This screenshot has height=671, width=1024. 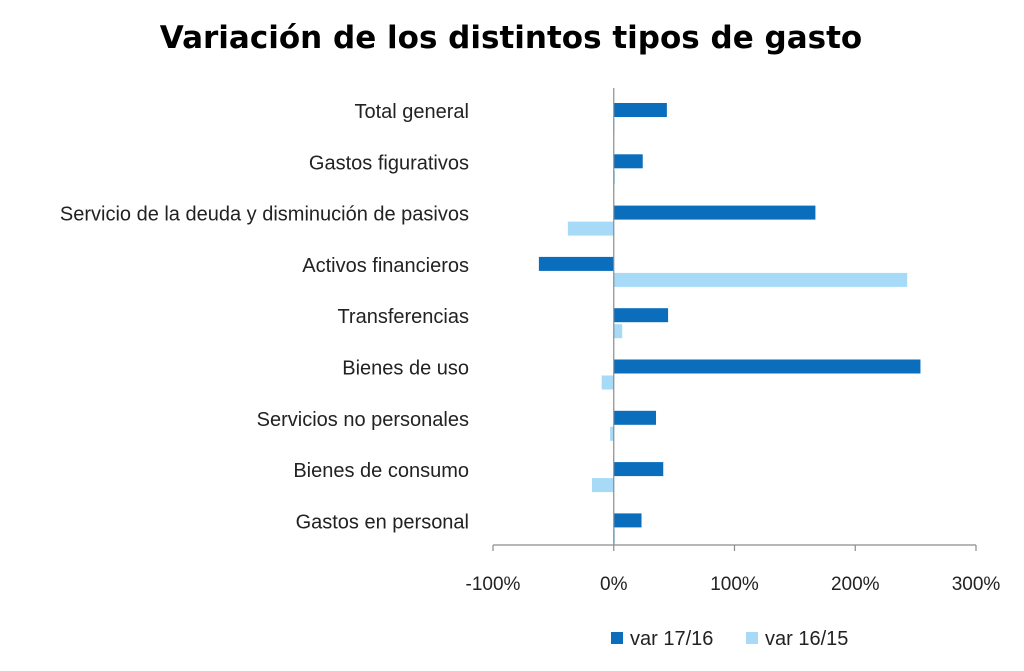 I want to click on x-tick-label: -100%, so click(x=493, y=584).